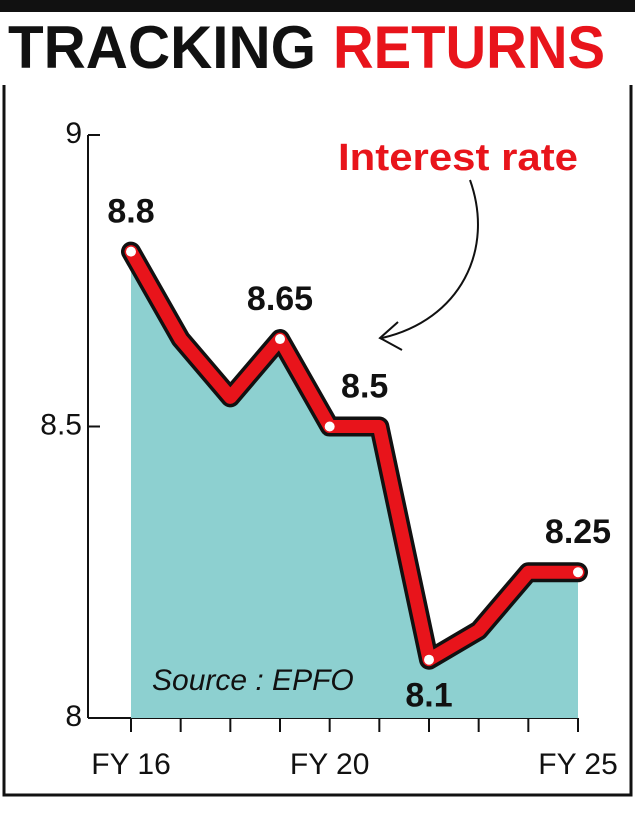 The height and width of the screenshot is (825, 635). What do you see at coordinates (131, 764) in the screenshot?
I see `x-tick-label: FY 16` at bounding box center [131, 764].